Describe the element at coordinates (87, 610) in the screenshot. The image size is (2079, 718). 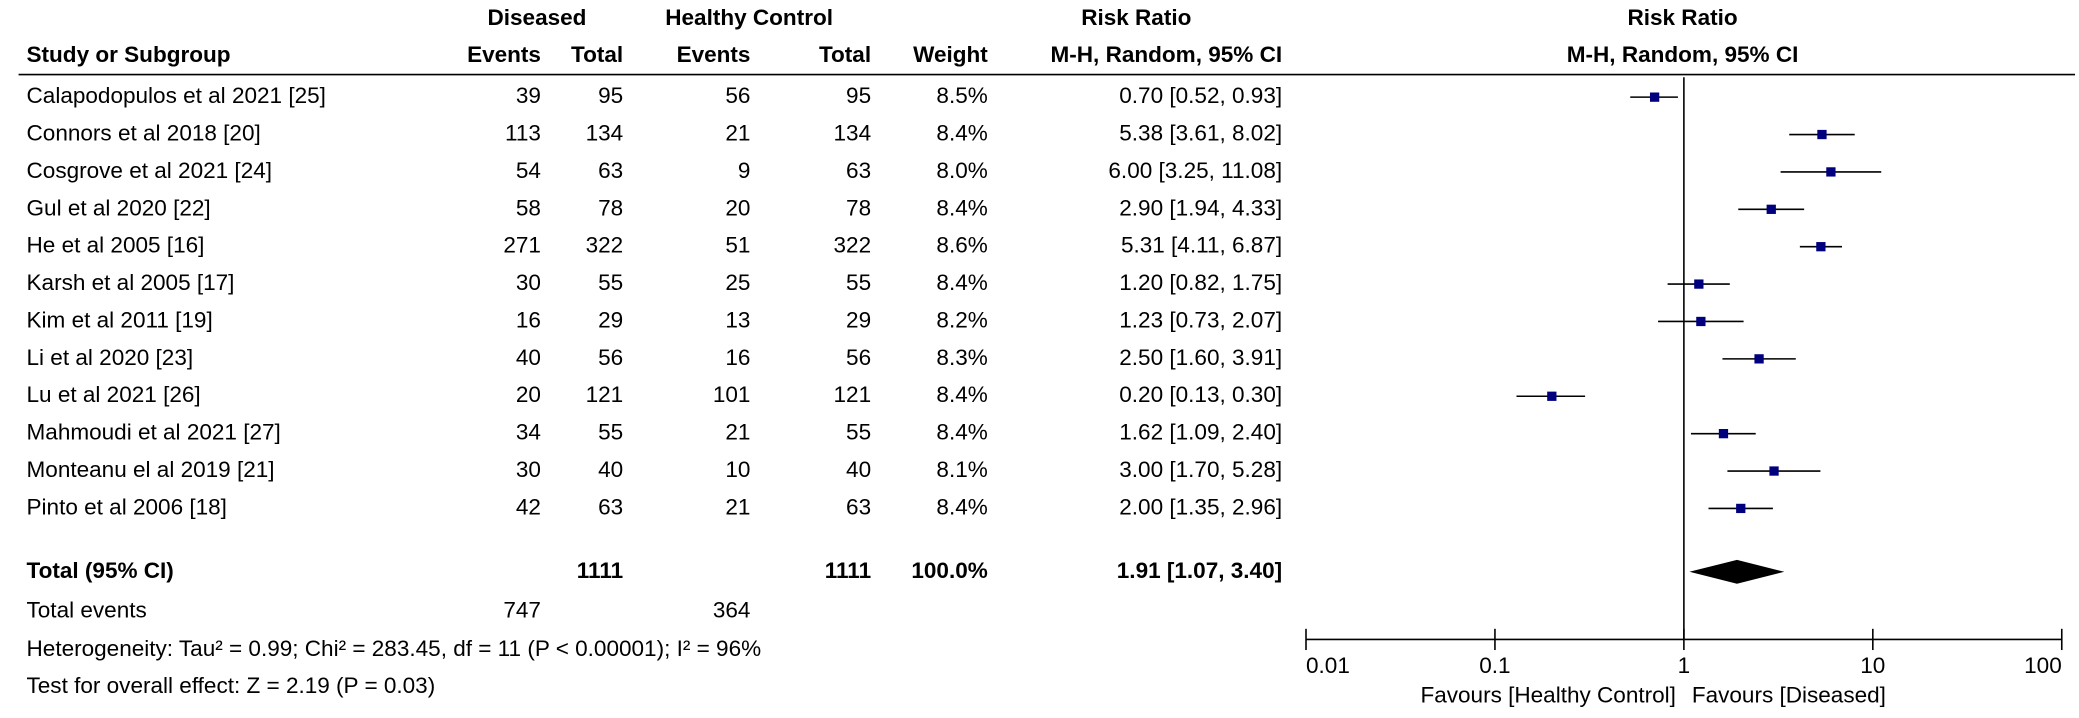
I see `total-events: Total events` at that location.